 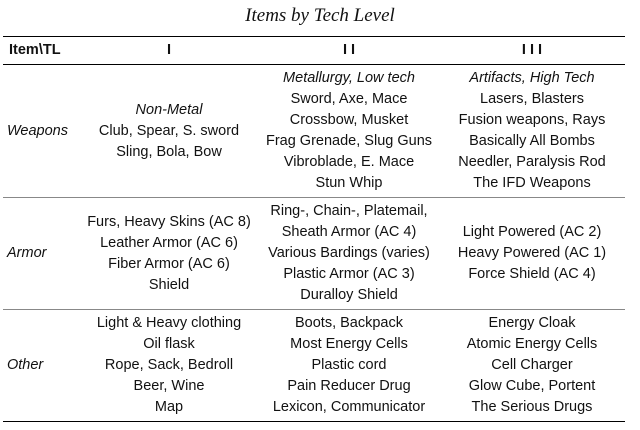 I want to click on cell-item: Pain Reducer Drug, so click(x=349, y=386).